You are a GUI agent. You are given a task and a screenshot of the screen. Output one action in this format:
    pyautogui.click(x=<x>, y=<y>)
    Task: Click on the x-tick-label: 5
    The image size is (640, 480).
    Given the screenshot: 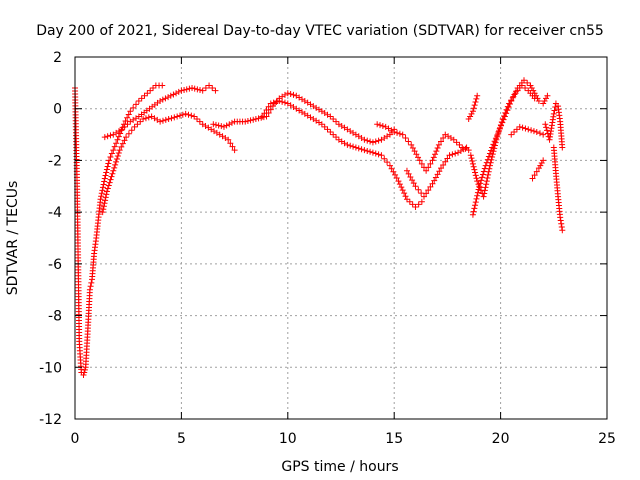 What is the action you would take?
    pyautogui.click(x=181, y=439)
    